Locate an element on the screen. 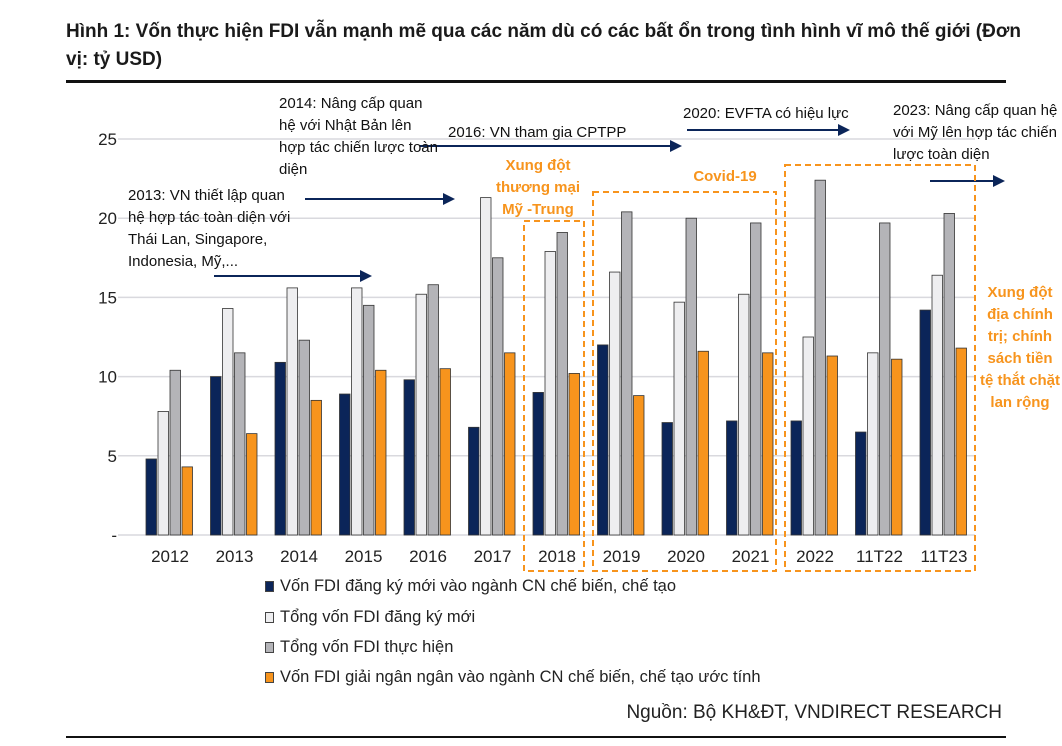 This screenshot has height=746, width=1062. arrow-2020-head is located at coordinates (844, 130).